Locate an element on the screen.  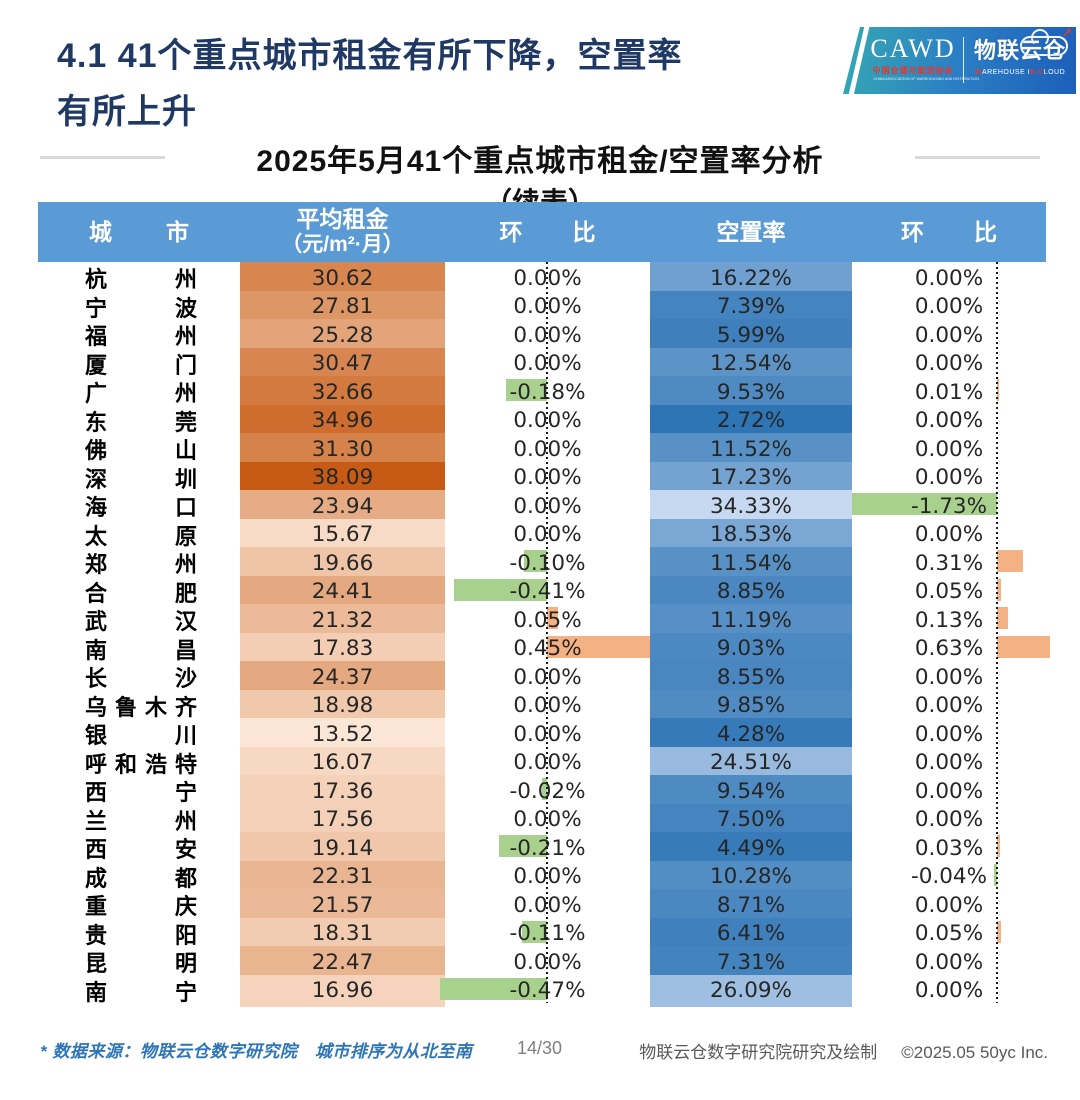
brand-wordmark: 物联云仓 is located at coordinates (1019, 50).